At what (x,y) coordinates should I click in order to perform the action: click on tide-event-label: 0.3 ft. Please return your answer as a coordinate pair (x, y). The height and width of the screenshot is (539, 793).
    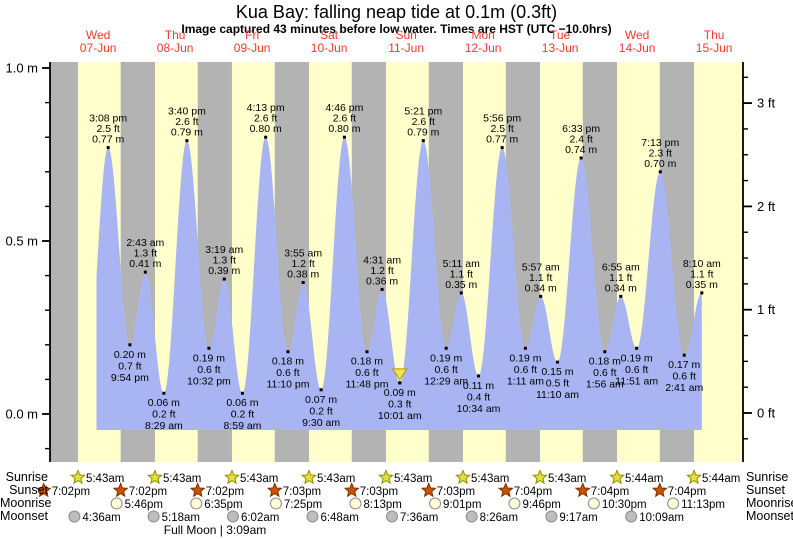
    Looking at the image, I should click on (399, 404).